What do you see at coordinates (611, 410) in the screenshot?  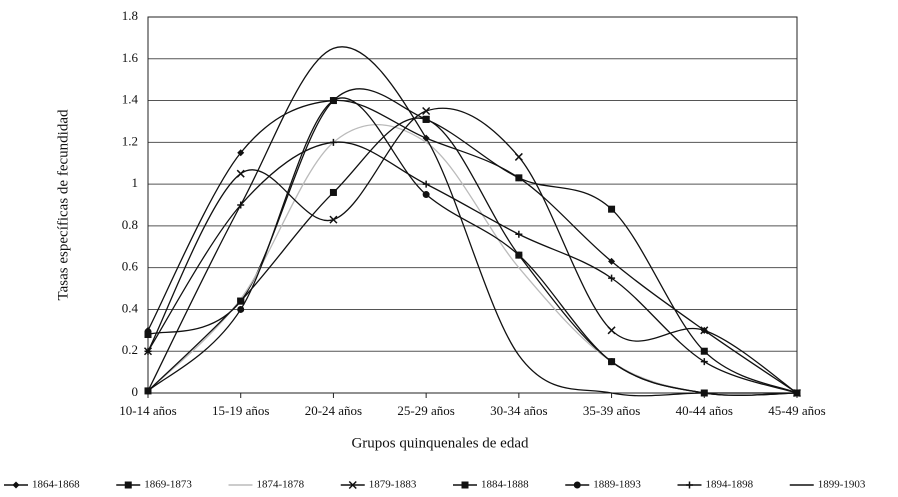 I see `x-tick-label: 35-39 años` at bounding box center [611, 410].